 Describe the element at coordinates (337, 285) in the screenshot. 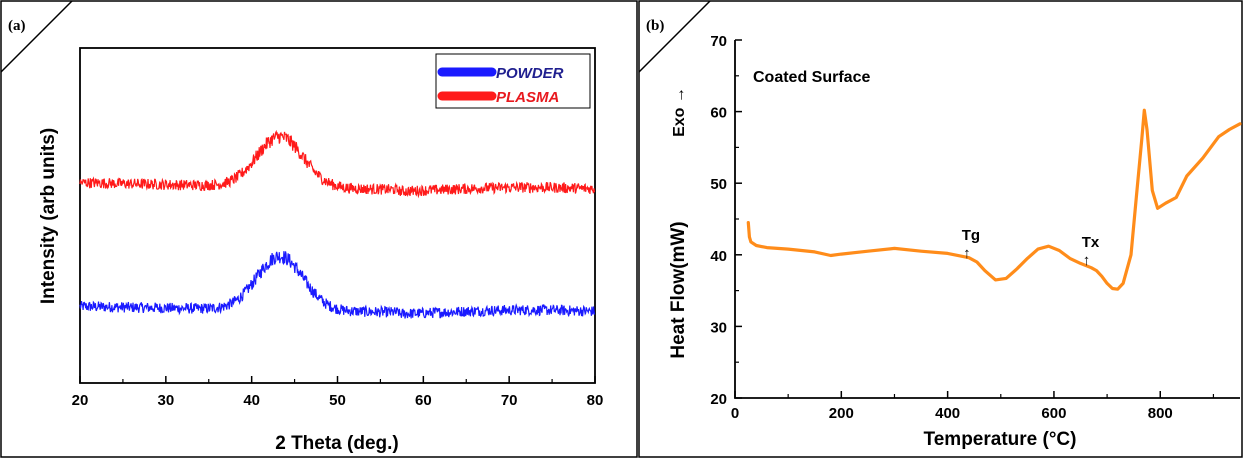

I see `series-powder-line` at that location.